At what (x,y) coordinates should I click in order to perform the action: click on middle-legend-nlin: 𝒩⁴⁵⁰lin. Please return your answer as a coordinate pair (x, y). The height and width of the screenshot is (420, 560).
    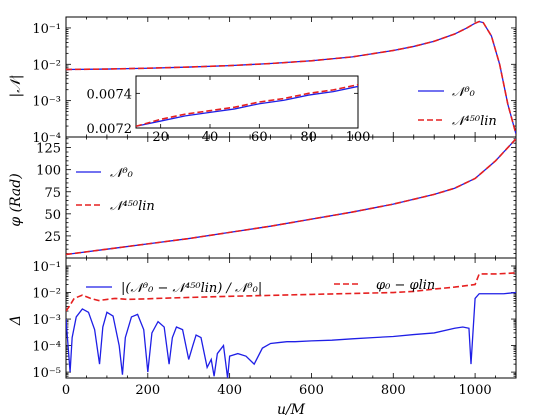
    Looking at the image, I should click on (132, 206).